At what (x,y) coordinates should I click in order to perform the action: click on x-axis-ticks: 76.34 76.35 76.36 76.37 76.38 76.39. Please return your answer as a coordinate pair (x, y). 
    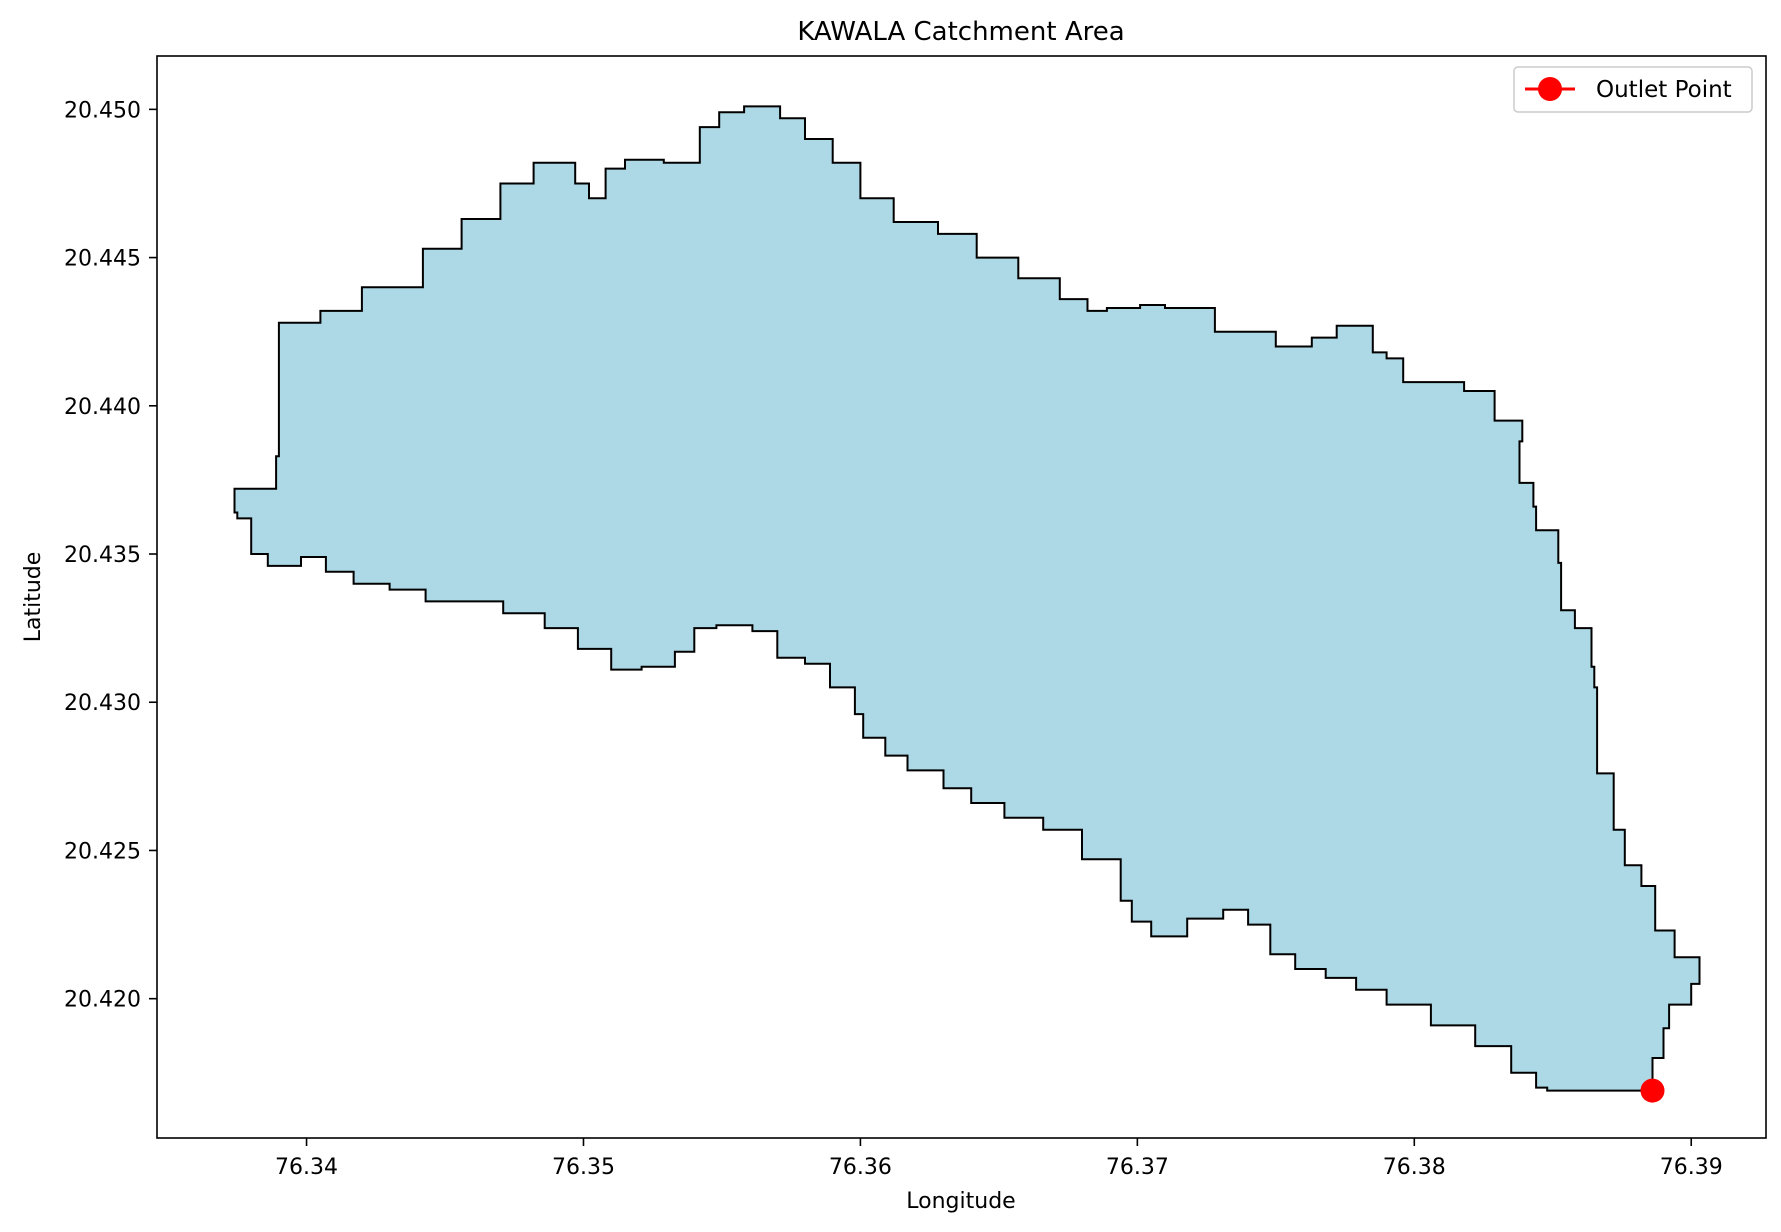
    Looking at the image, I should click on (999, 1159).